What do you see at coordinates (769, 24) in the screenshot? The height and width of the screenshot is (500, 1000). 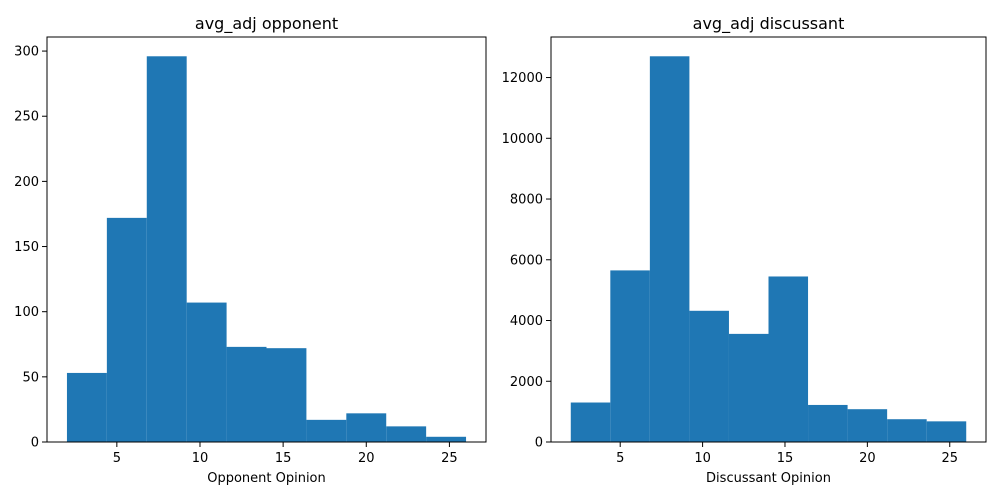 I see `chart-title: avg_adj discussant` at bounding box center [769, 24].